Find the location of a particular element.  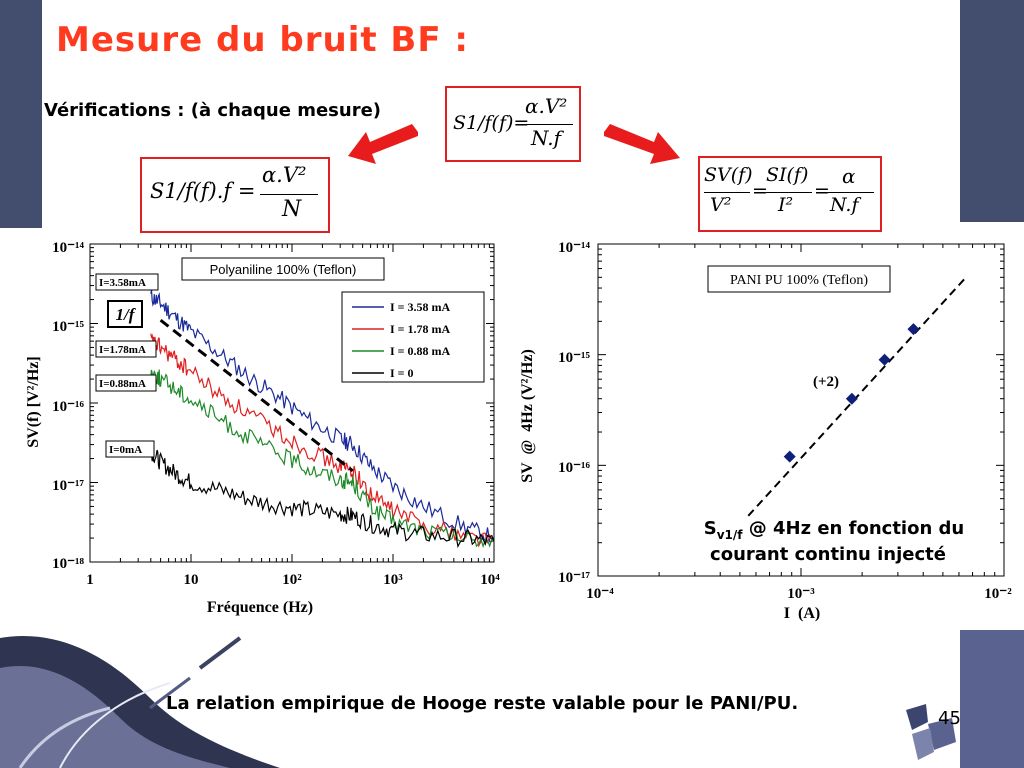

noise-x-tick-label: 10 is located at coordinates (191, 580).